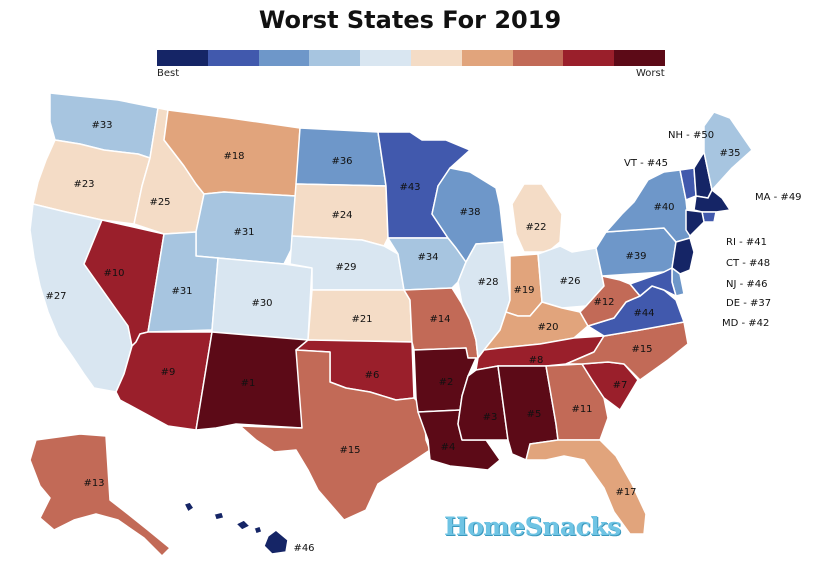  What do you see at coordinates (523, 290) in the screenshot?
I see `rank-label-in: #19` at bounding box center [523, 290].